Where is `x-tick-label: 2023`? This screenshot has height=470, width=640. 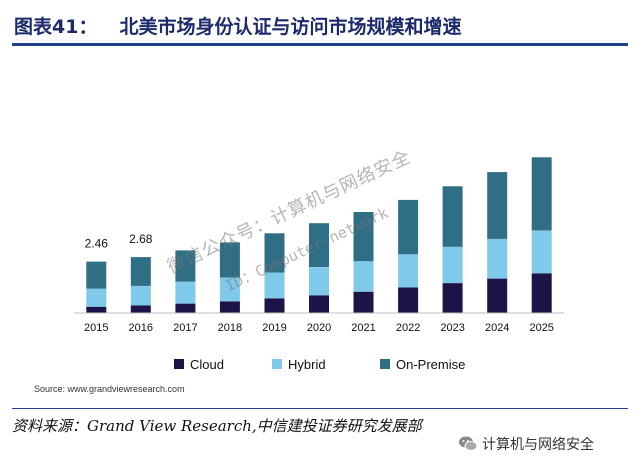
x-tick-label: 2023 is located at coordinates (452, 328).